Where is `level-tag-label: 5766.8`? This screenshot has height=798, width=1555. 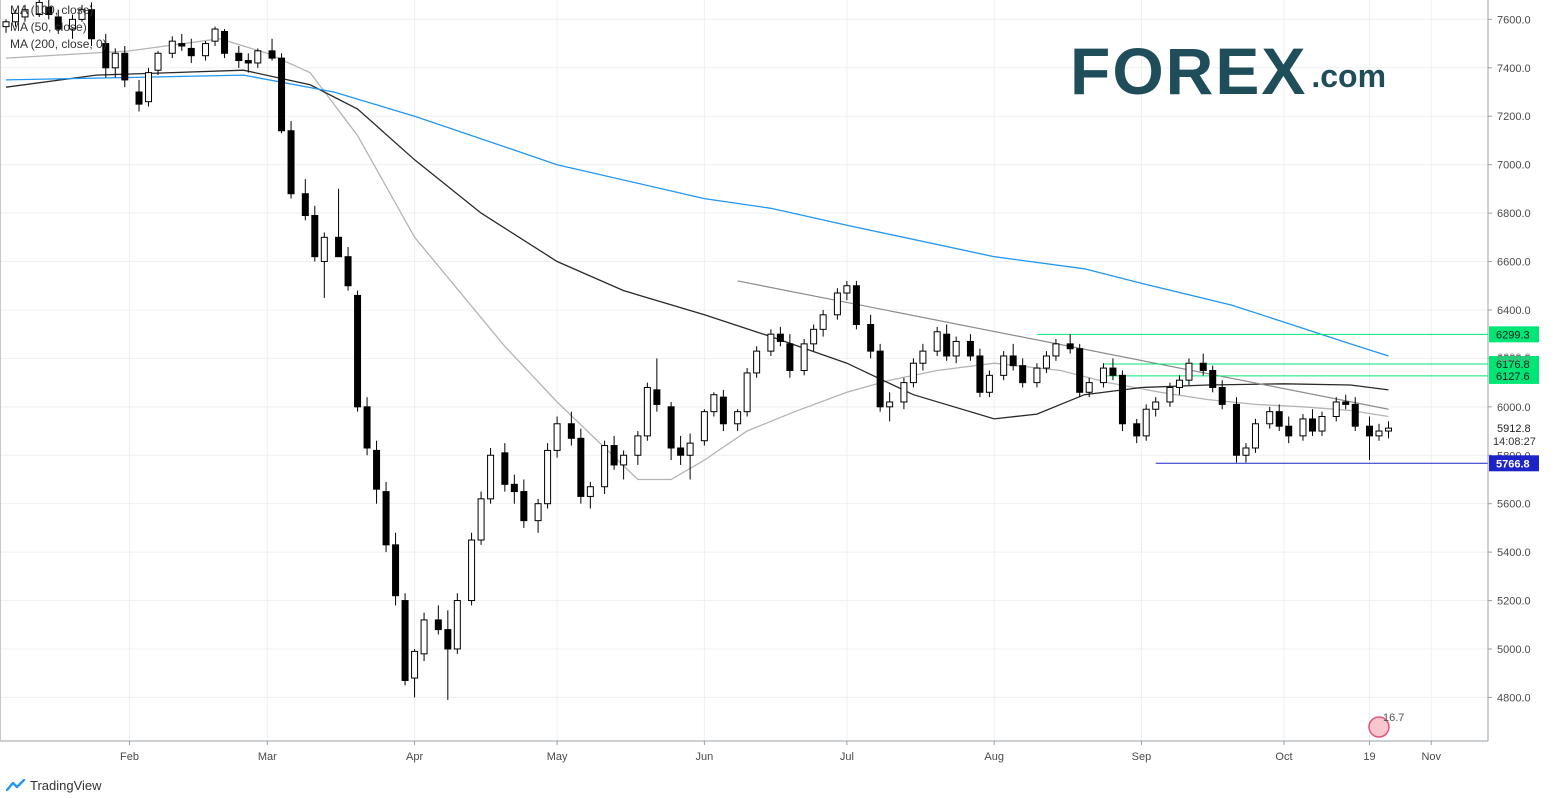 level-tag-label: 5766.8 is located at coordinates (1513, 464).